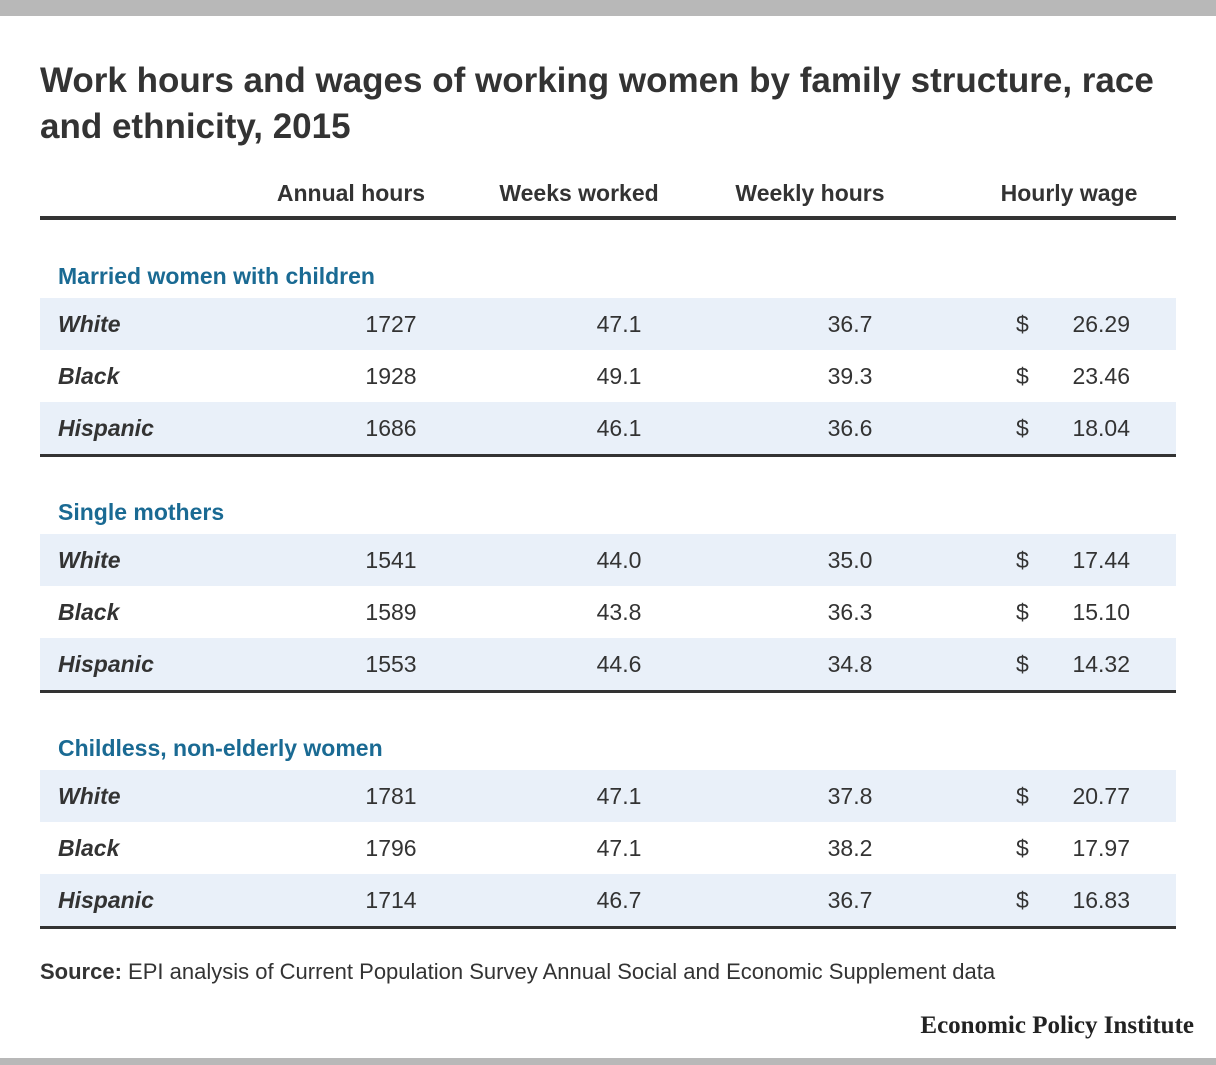 Image resolution: width=1216 pixels, height=1065 pixels. I want to click on table-row: Hispanic 1686 46.1 36.6 $ 18.04, so click(608, 428).